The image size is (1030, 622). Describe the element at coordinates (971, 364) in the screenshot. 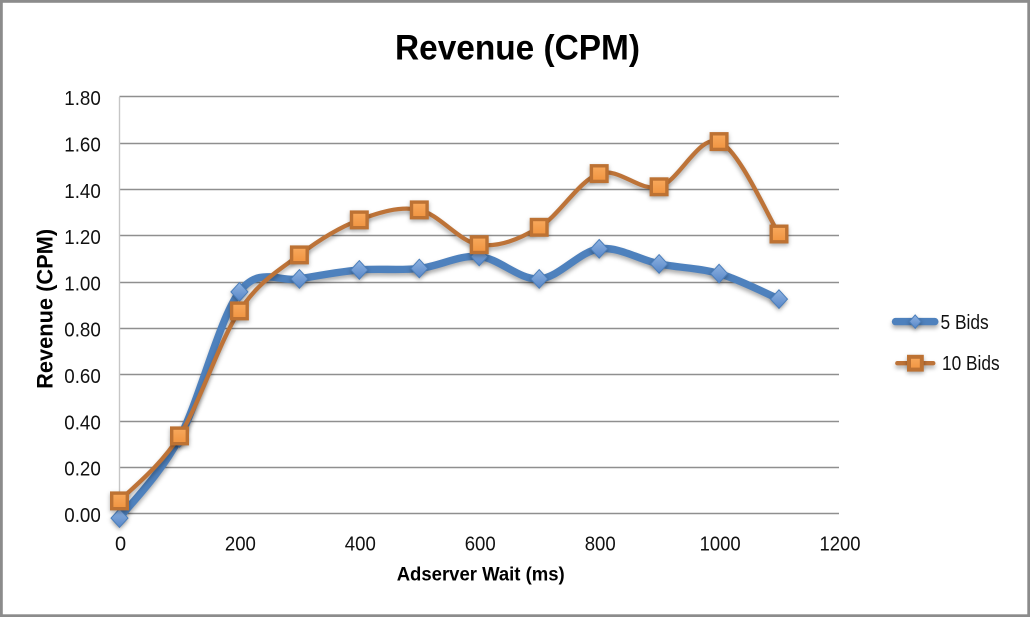

I see `svg-text: 10 Bids` at that location.